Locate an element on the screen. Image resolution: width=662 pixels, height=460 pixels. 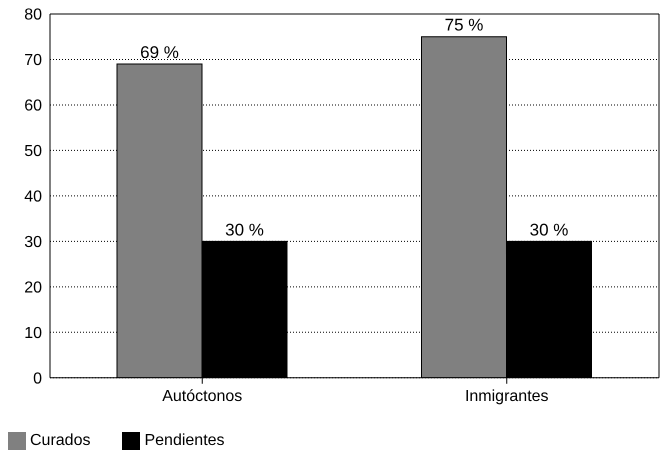
y-tick-label: 40 is located at coordinates (33, 197).